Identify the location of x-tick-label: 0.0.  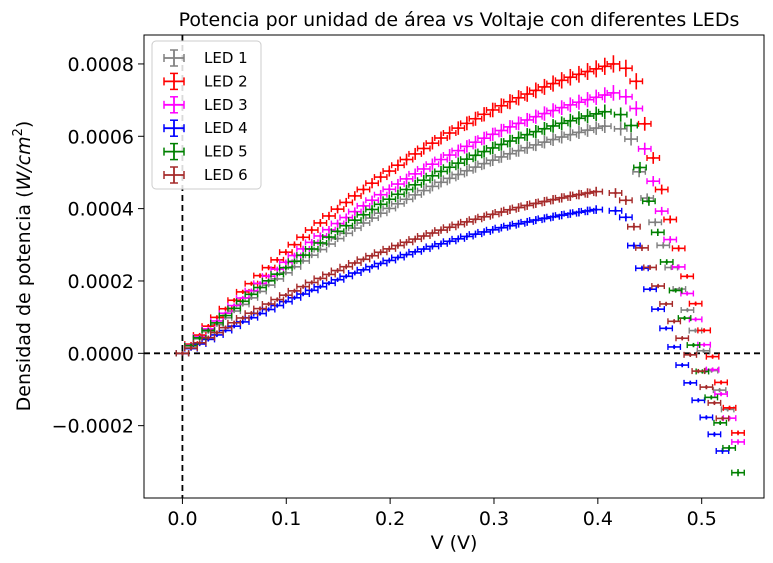
(182, 519).